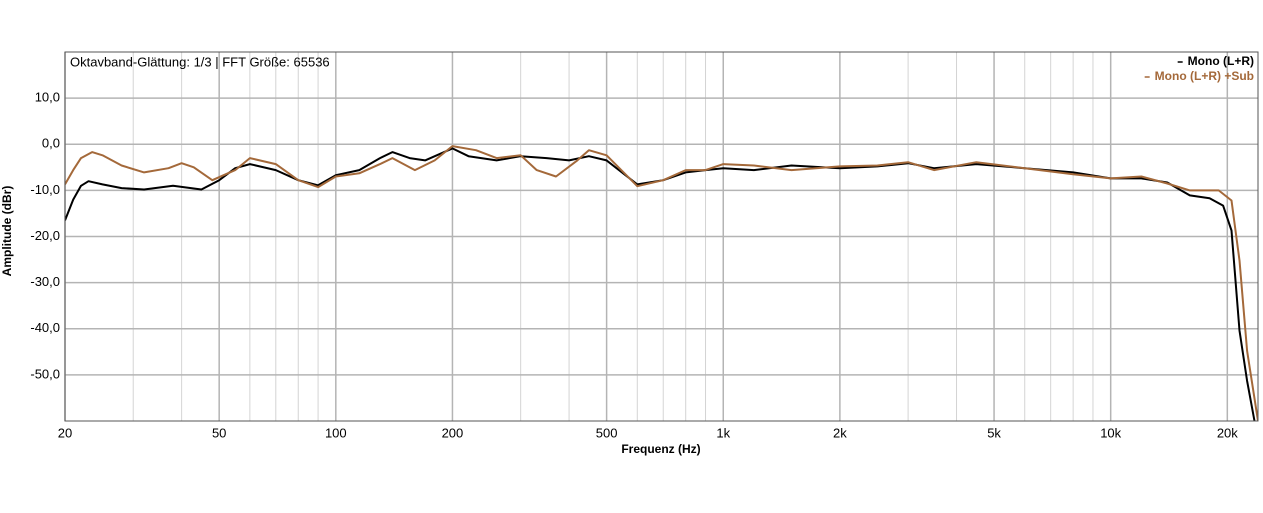 The width and height of the screenshot is (1263, 513). I want to click on x-tick-label: 20k, so click(1227, 432).